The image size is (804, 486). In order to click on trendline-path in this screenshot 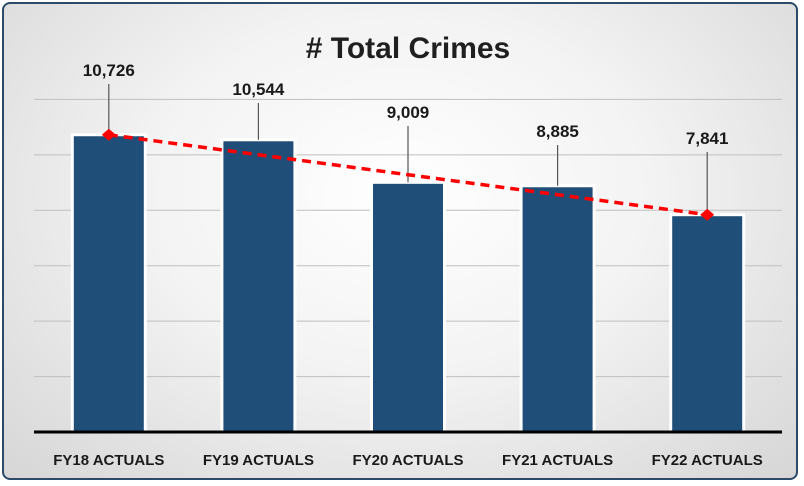, I will do `click(408, 175)`.